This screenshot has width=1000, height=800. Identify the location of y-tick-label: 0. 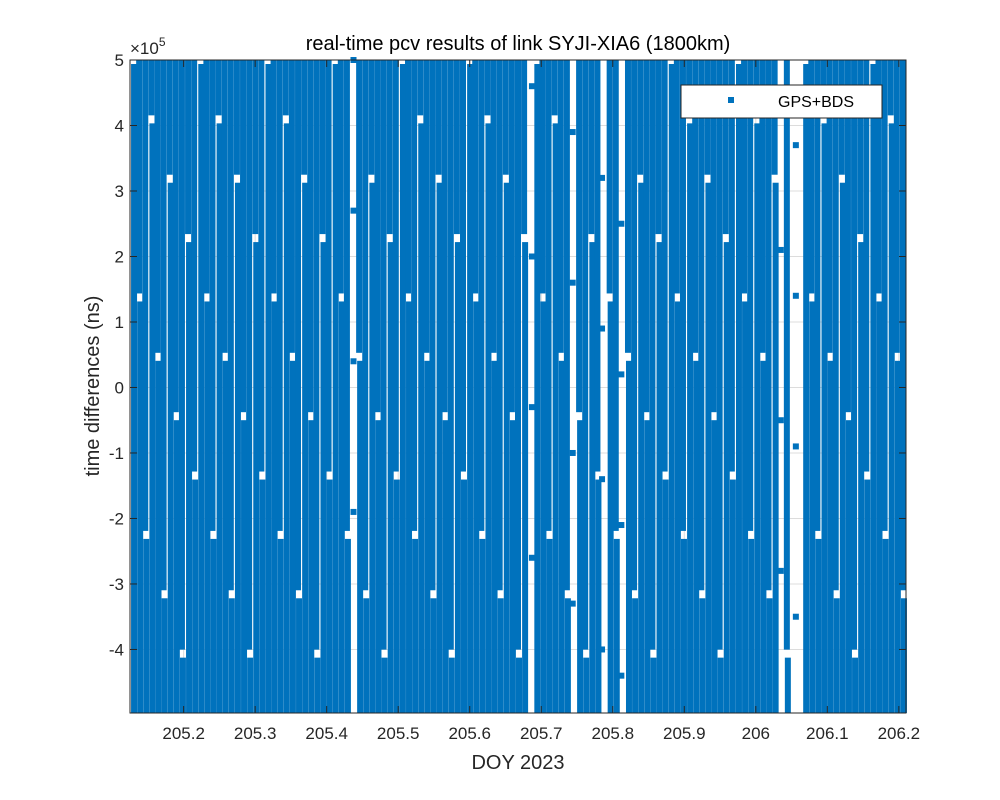
(119, 387).